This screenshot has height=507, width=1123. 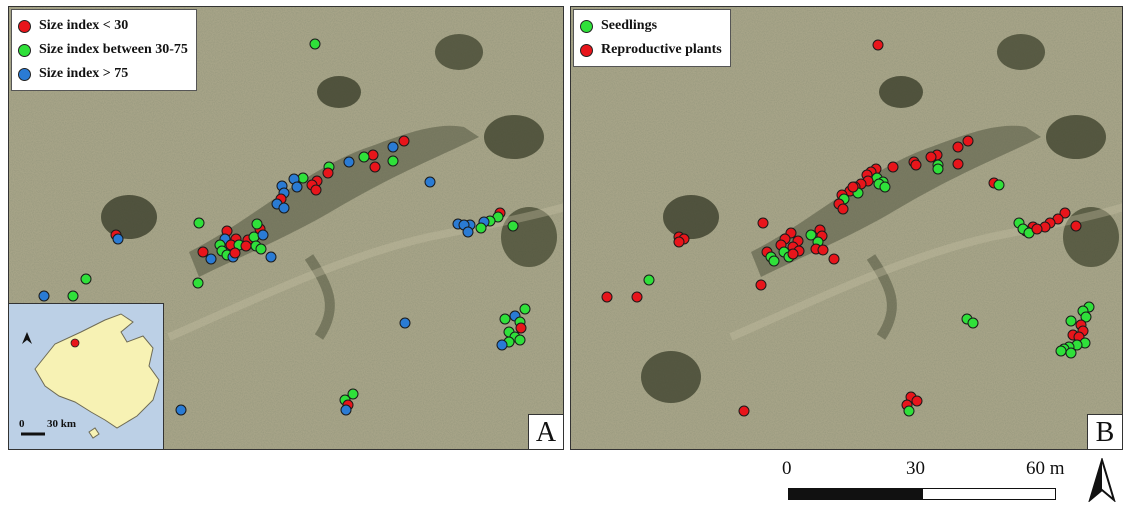 What do you see at coordinates (62, 424) in the screenshot?
I see `inset-scale-end: 30 km` at bounding box center [62, 424].